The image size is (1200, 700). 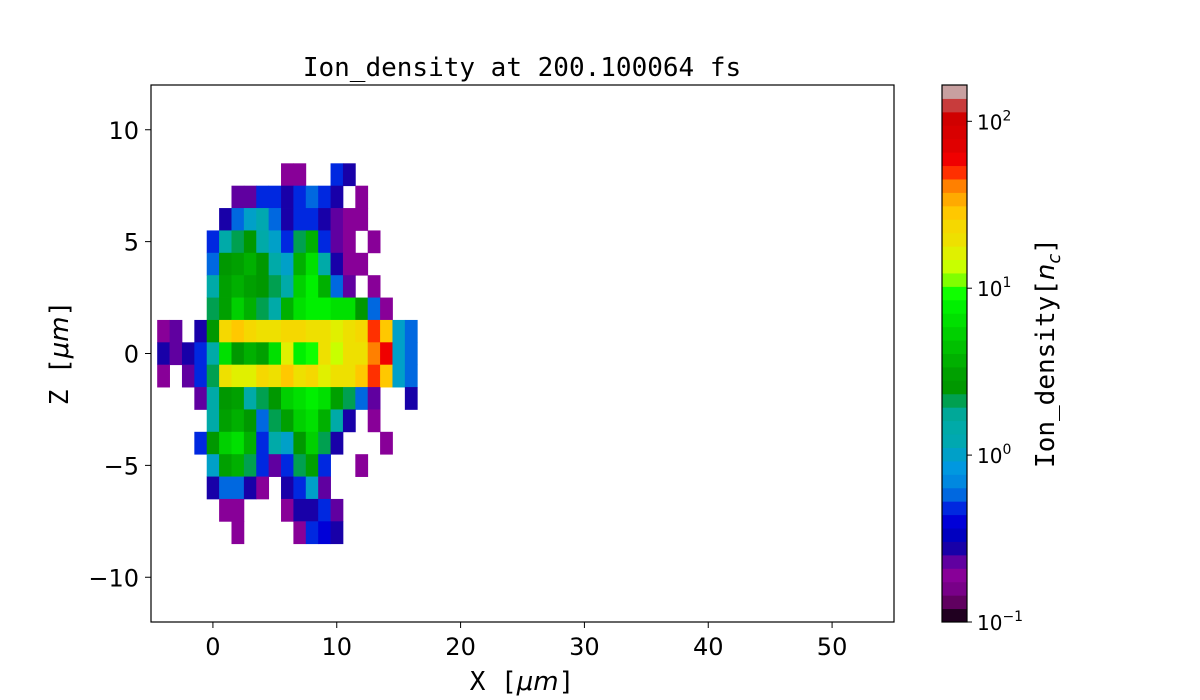 What do you see at coordinates (460, 647) in the screenshot?
I see `x-tick-label: 20` at bounding box center [460, 647].